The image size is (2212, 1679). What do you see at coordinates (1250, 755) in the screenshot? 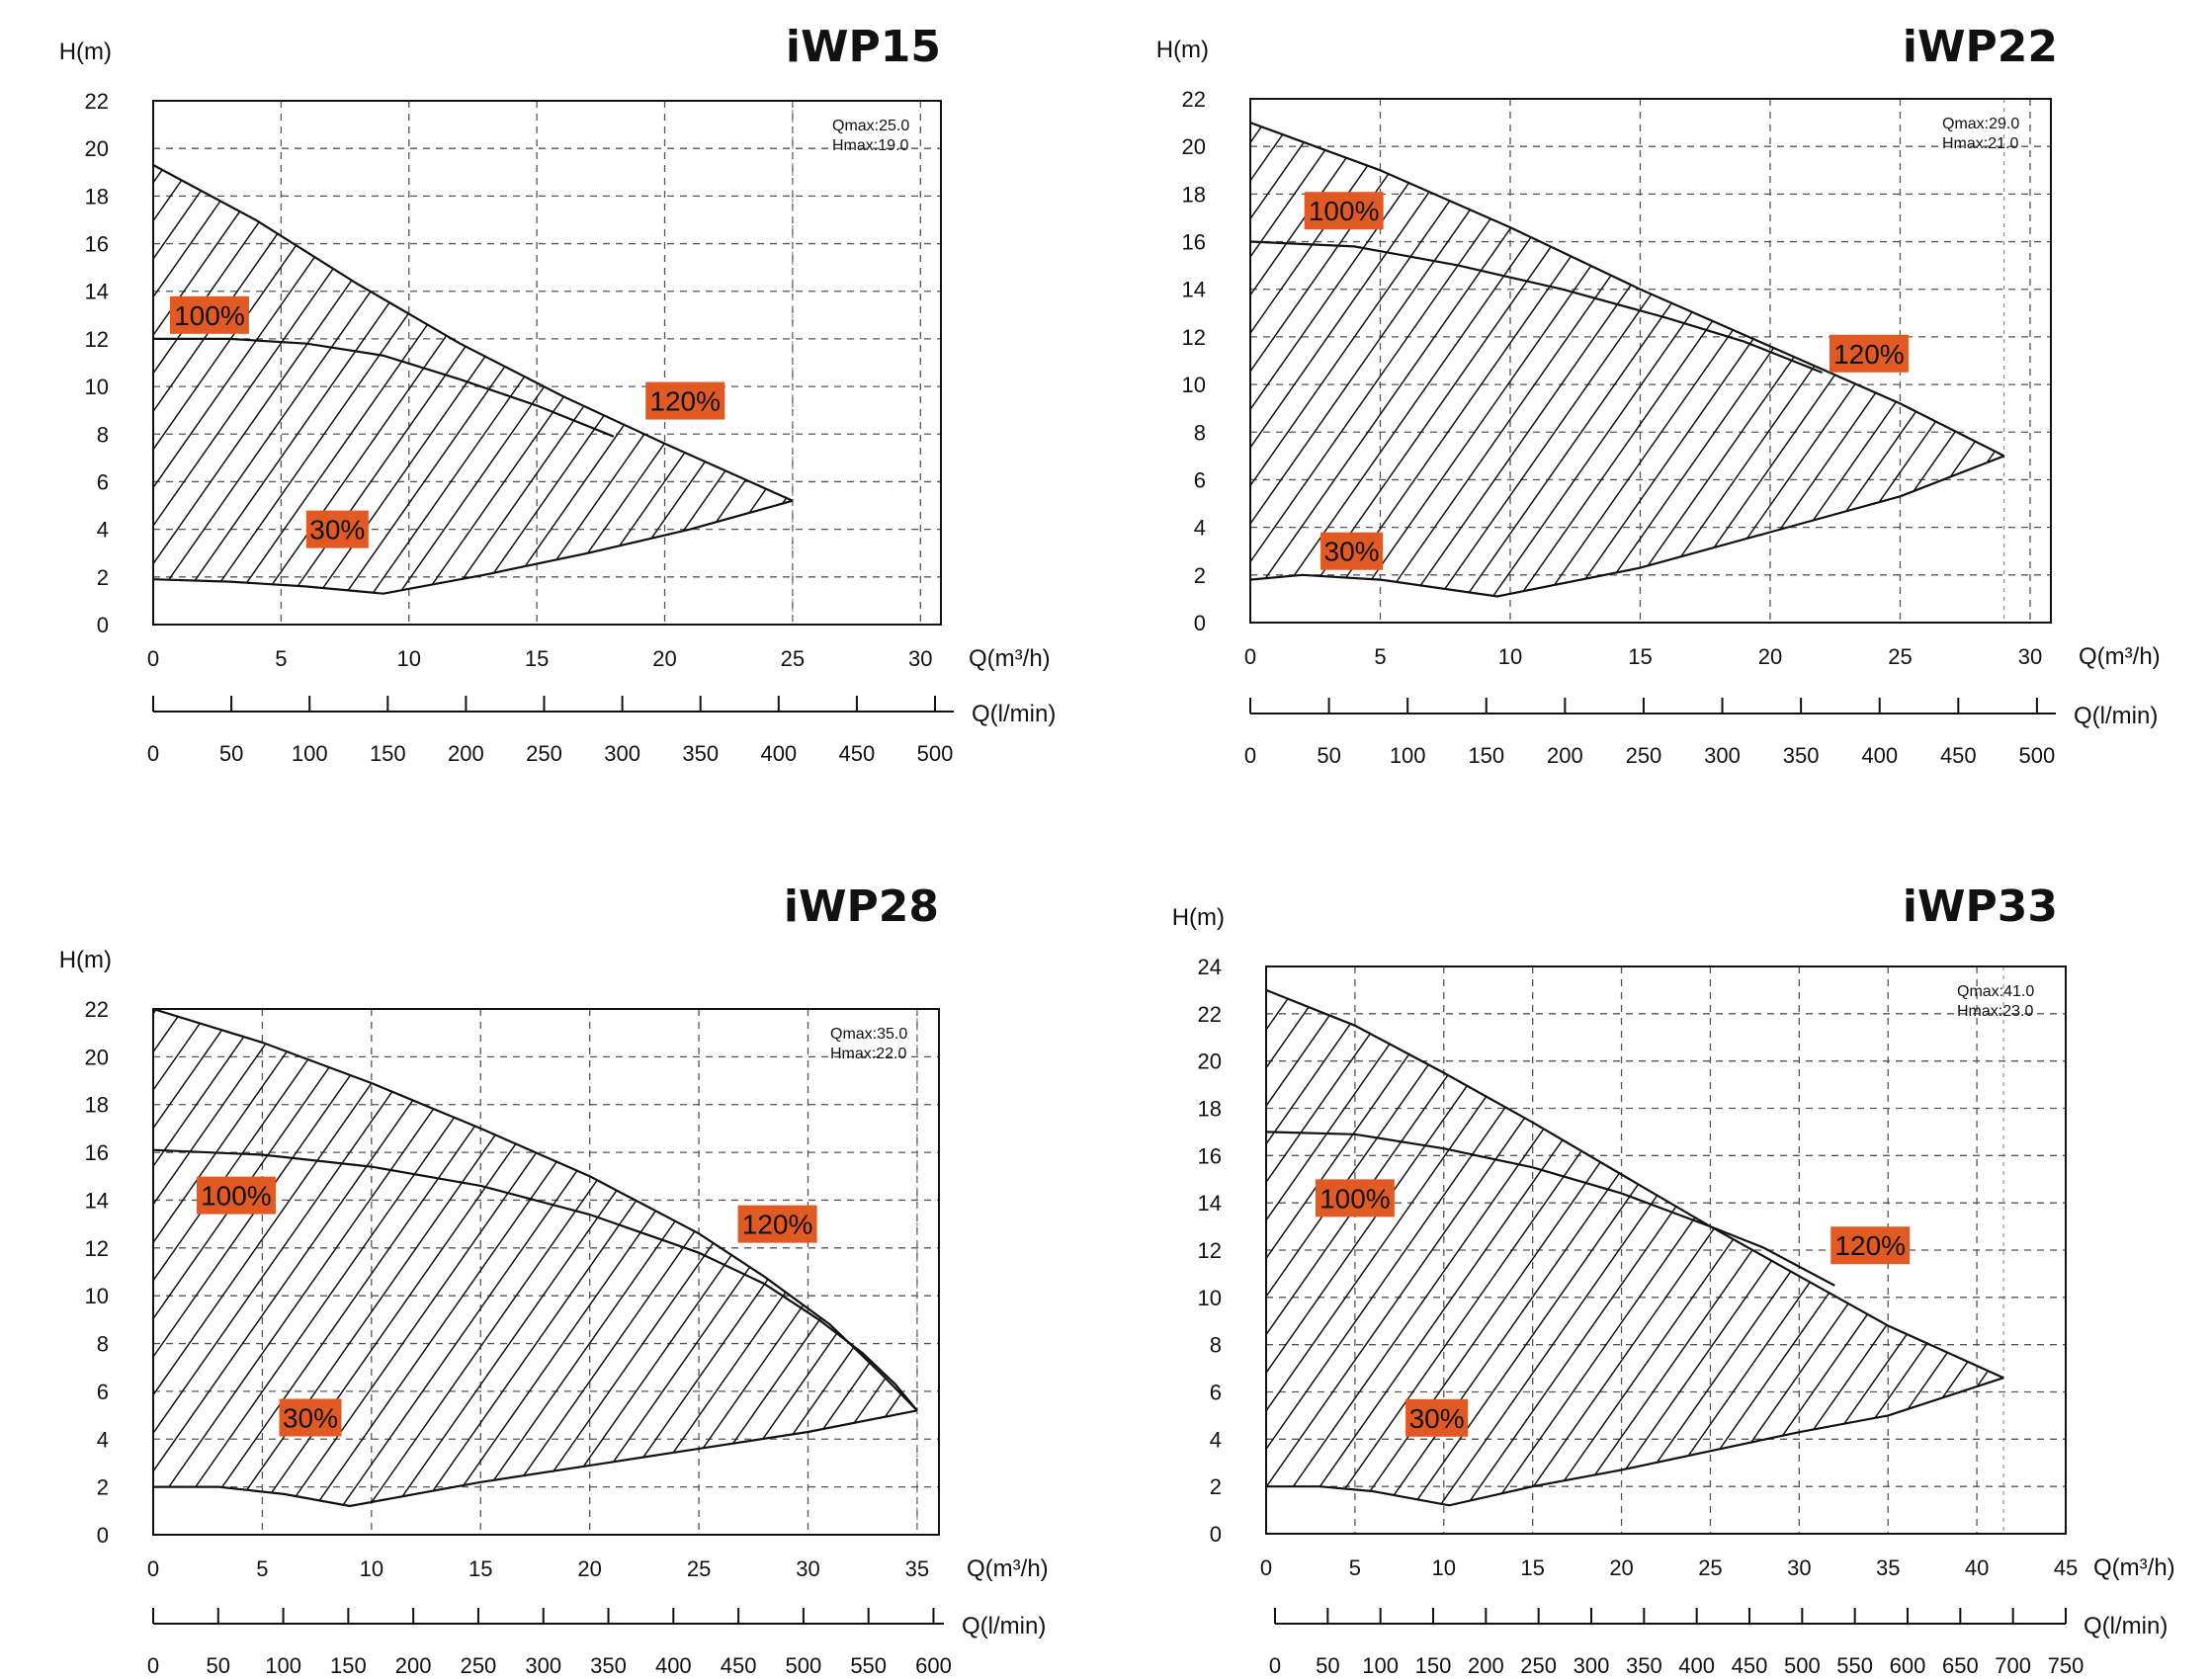
I see `x2-tick-label: 0` at bounding box center [1250, 755].